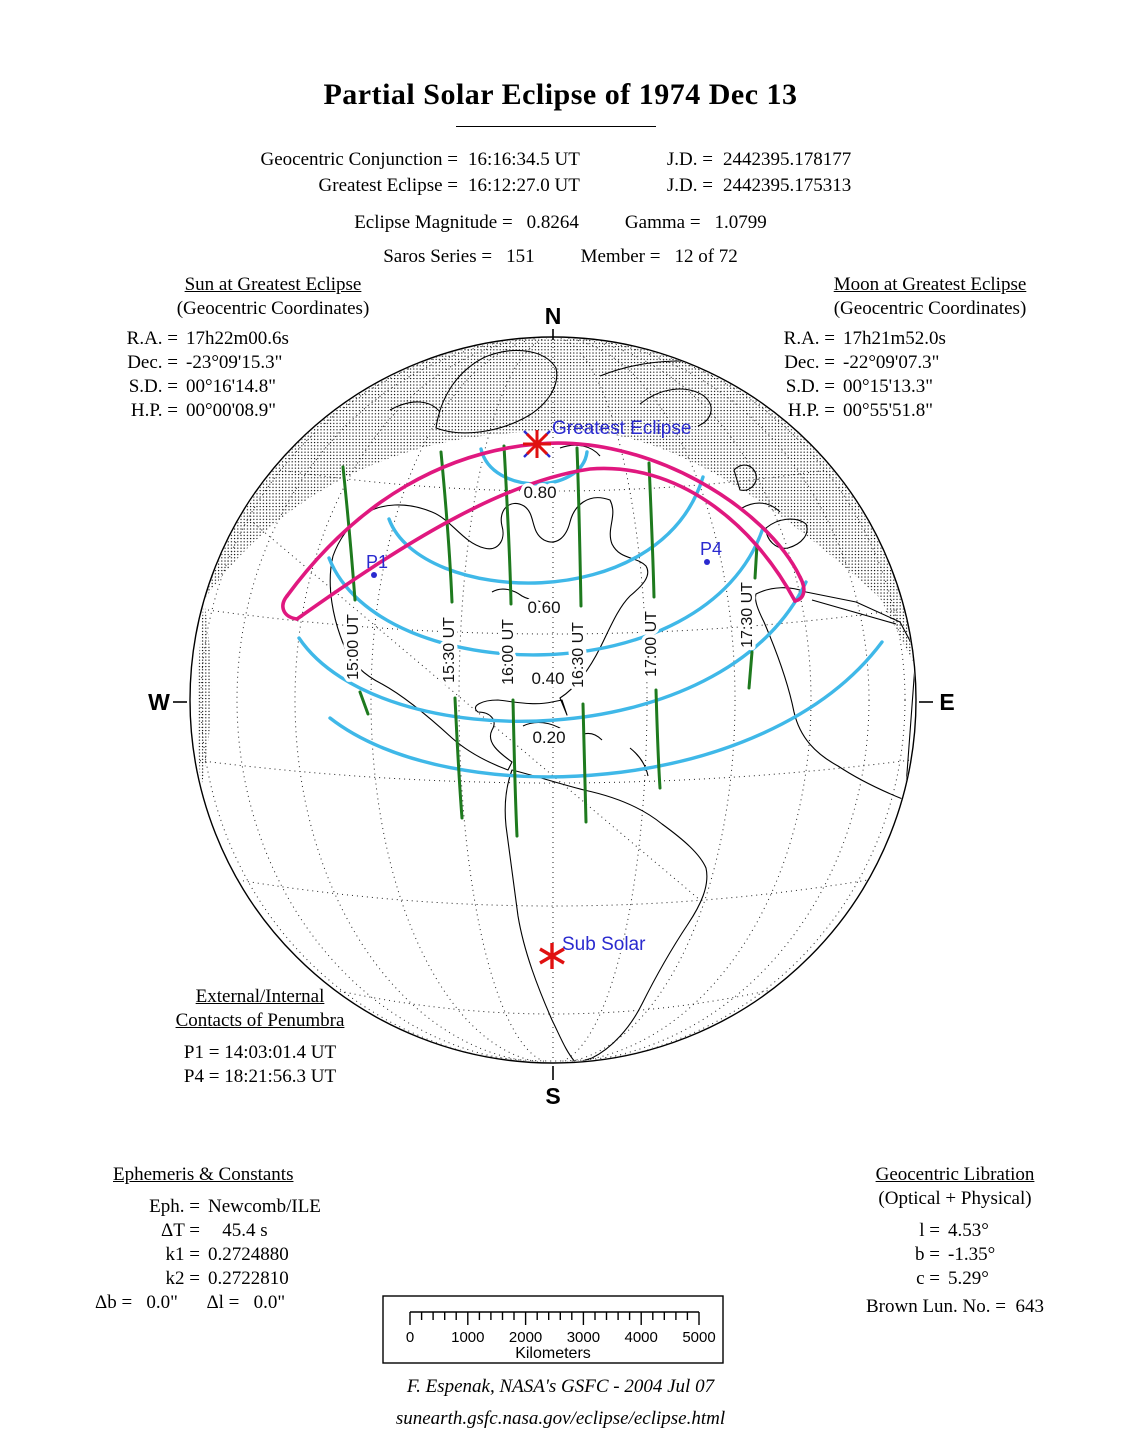 The width and height of the screenshot is (1121, 1452). Describe the element at coordinates (955, 1174) in the screenshot. I see `libration-heading: Geocentric Libration` at that location.